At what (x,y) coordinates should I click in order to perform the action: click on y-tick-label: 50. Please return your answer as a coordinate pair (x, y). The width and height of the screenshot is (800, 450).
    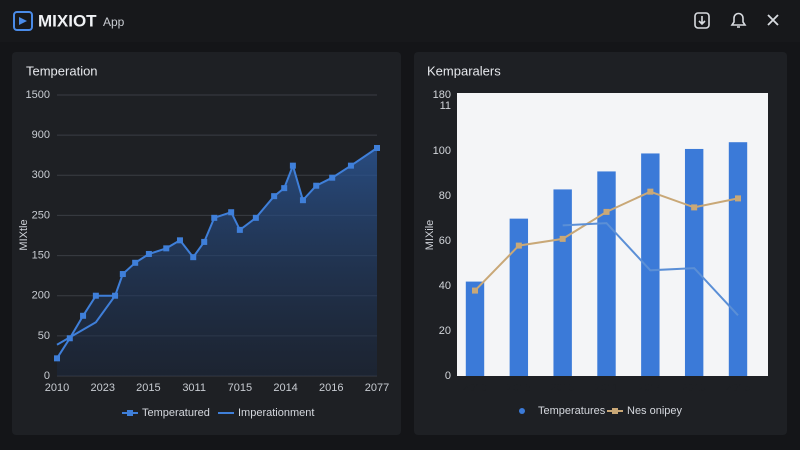
    Looking at the image, I should click on (44, 336).